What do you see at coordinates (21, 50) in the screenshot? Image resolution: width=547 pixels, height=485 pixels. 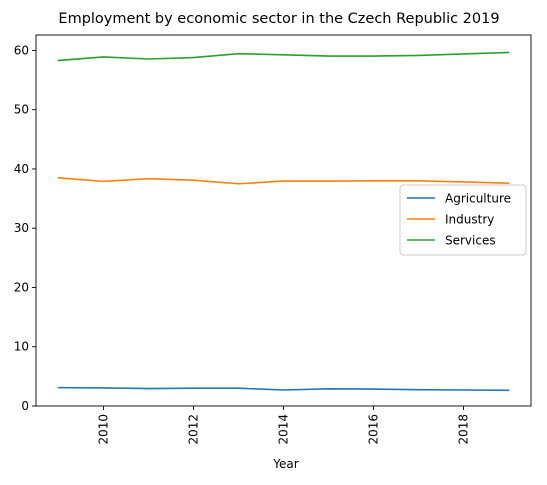 I see `y-tick-label: 60` at bounding box center [21, 50].